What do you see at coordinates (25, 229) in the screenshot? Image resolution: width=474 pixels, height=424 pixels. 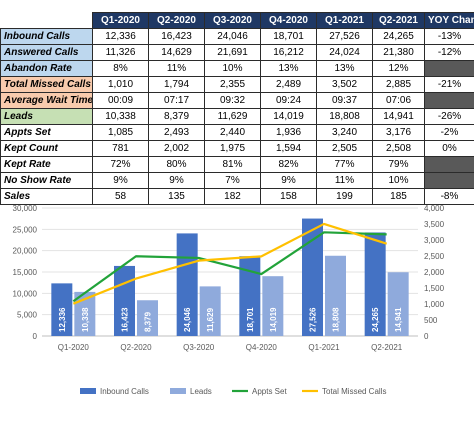 I see `left-tick-label: 25,000` at bounding box center [25, 229].